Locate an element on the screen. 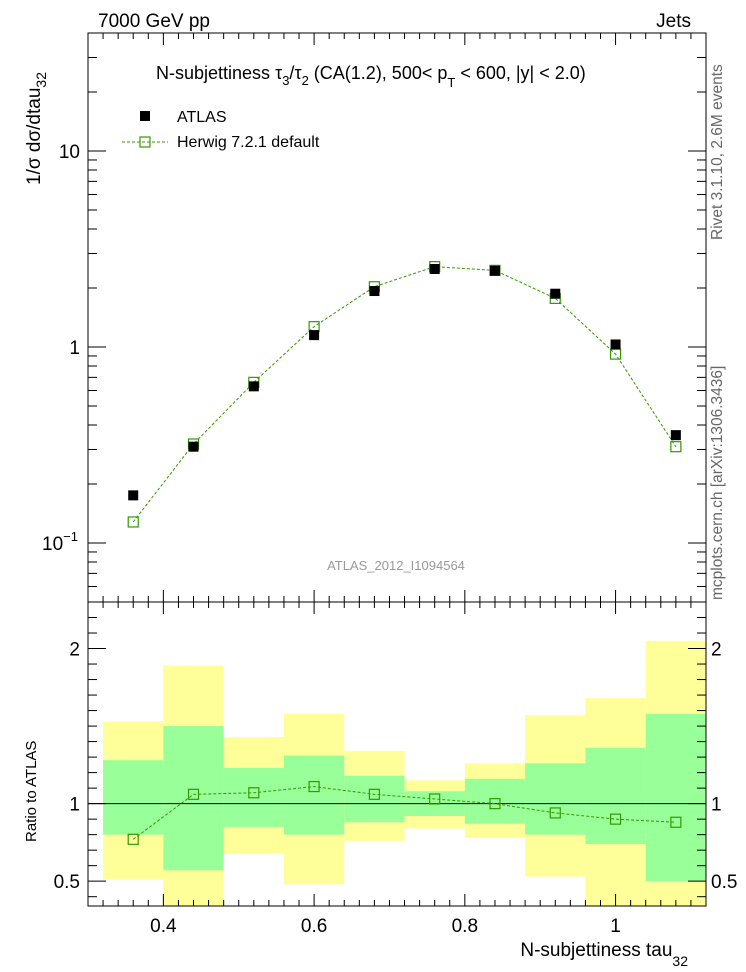 This screenshot has width=746, height=972. legend-herwig-marker is located at coordinates (145, 142).